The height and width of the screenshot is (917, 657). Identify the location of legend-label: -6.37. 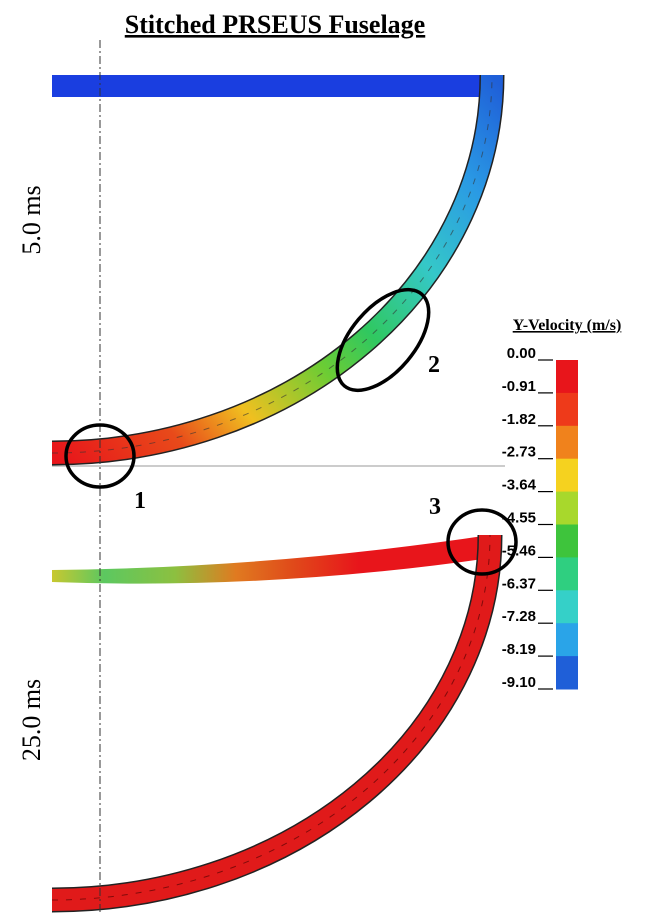
(519, 583).